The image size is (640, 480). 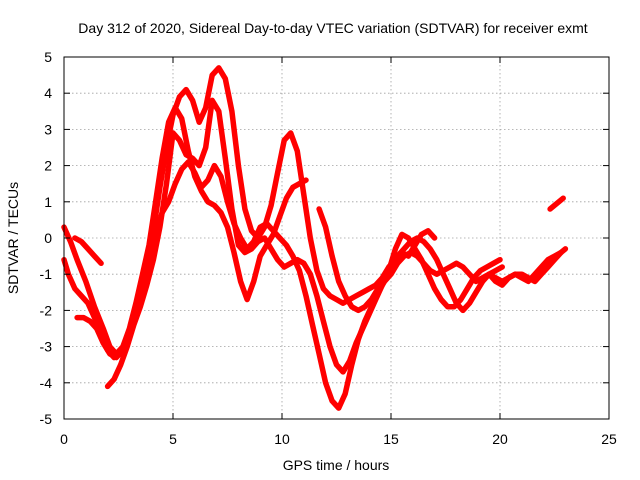 I want to click on y-tick-label: 0, so click(x=48, y=238).